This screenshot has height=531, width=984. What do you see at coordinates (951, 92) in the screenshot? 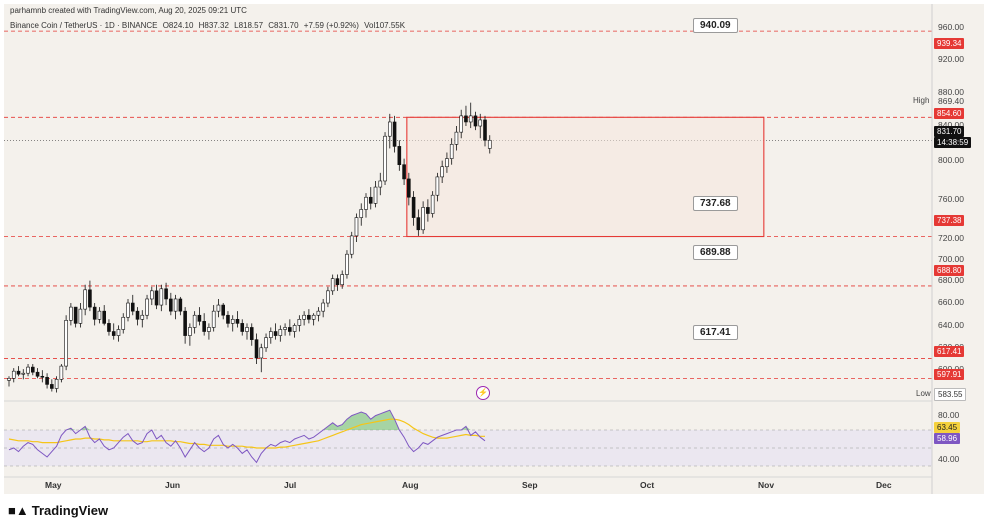
I see `price-tick: 880.00` at bounding box center [951, 92].